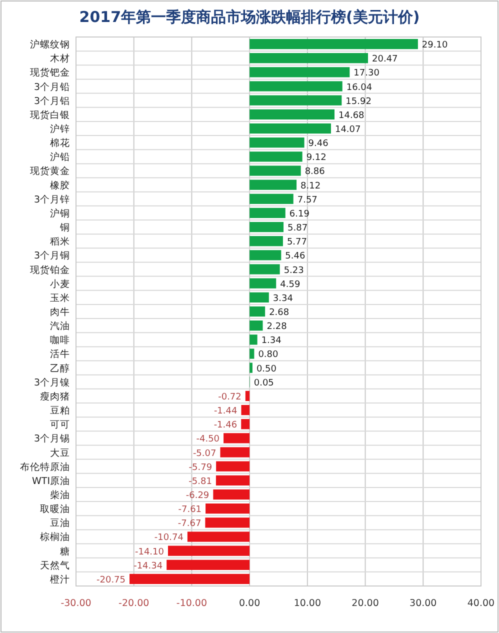  What do you see at coordinates (60, 284) in the screenshot?
I see `y-tick-label: 小麦` at bounding box center [60, 284].